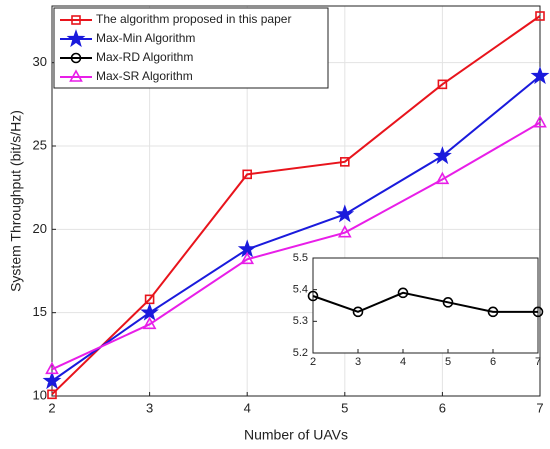 The height and width of the screenshot is (449, 550). What do you see at coordinates (300, 290) in the screenshot?
I see `y-tick-label: 5.4` at bounding box center [300, 290].